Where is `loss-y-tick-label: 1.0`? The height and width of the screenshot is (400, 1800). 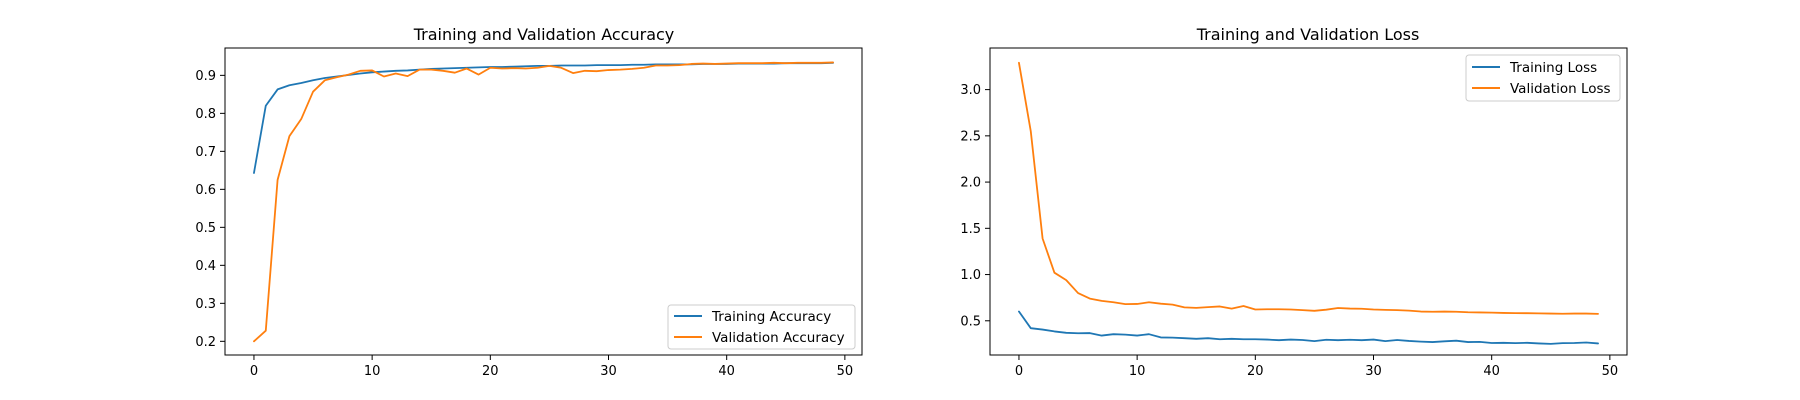 loss-y-tick-label: 1.0 is located at coordinates (970, 275).